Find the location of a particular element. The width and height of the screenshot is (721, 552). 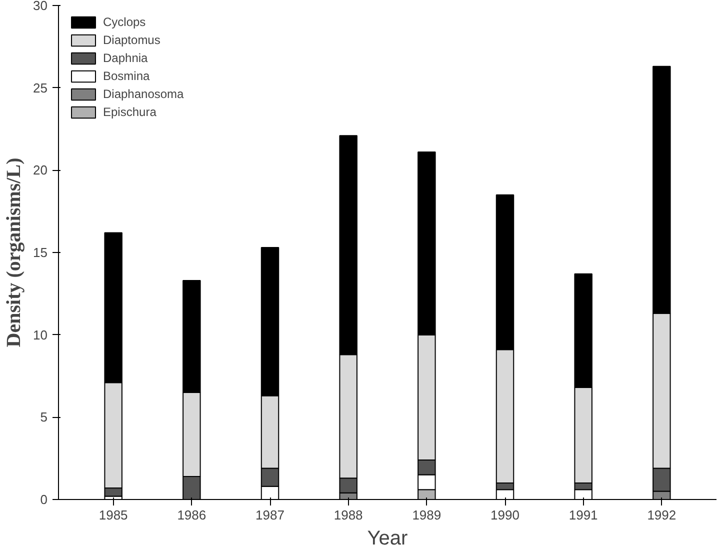

legend-label: Cyclops is located at coordinates (124, 22).